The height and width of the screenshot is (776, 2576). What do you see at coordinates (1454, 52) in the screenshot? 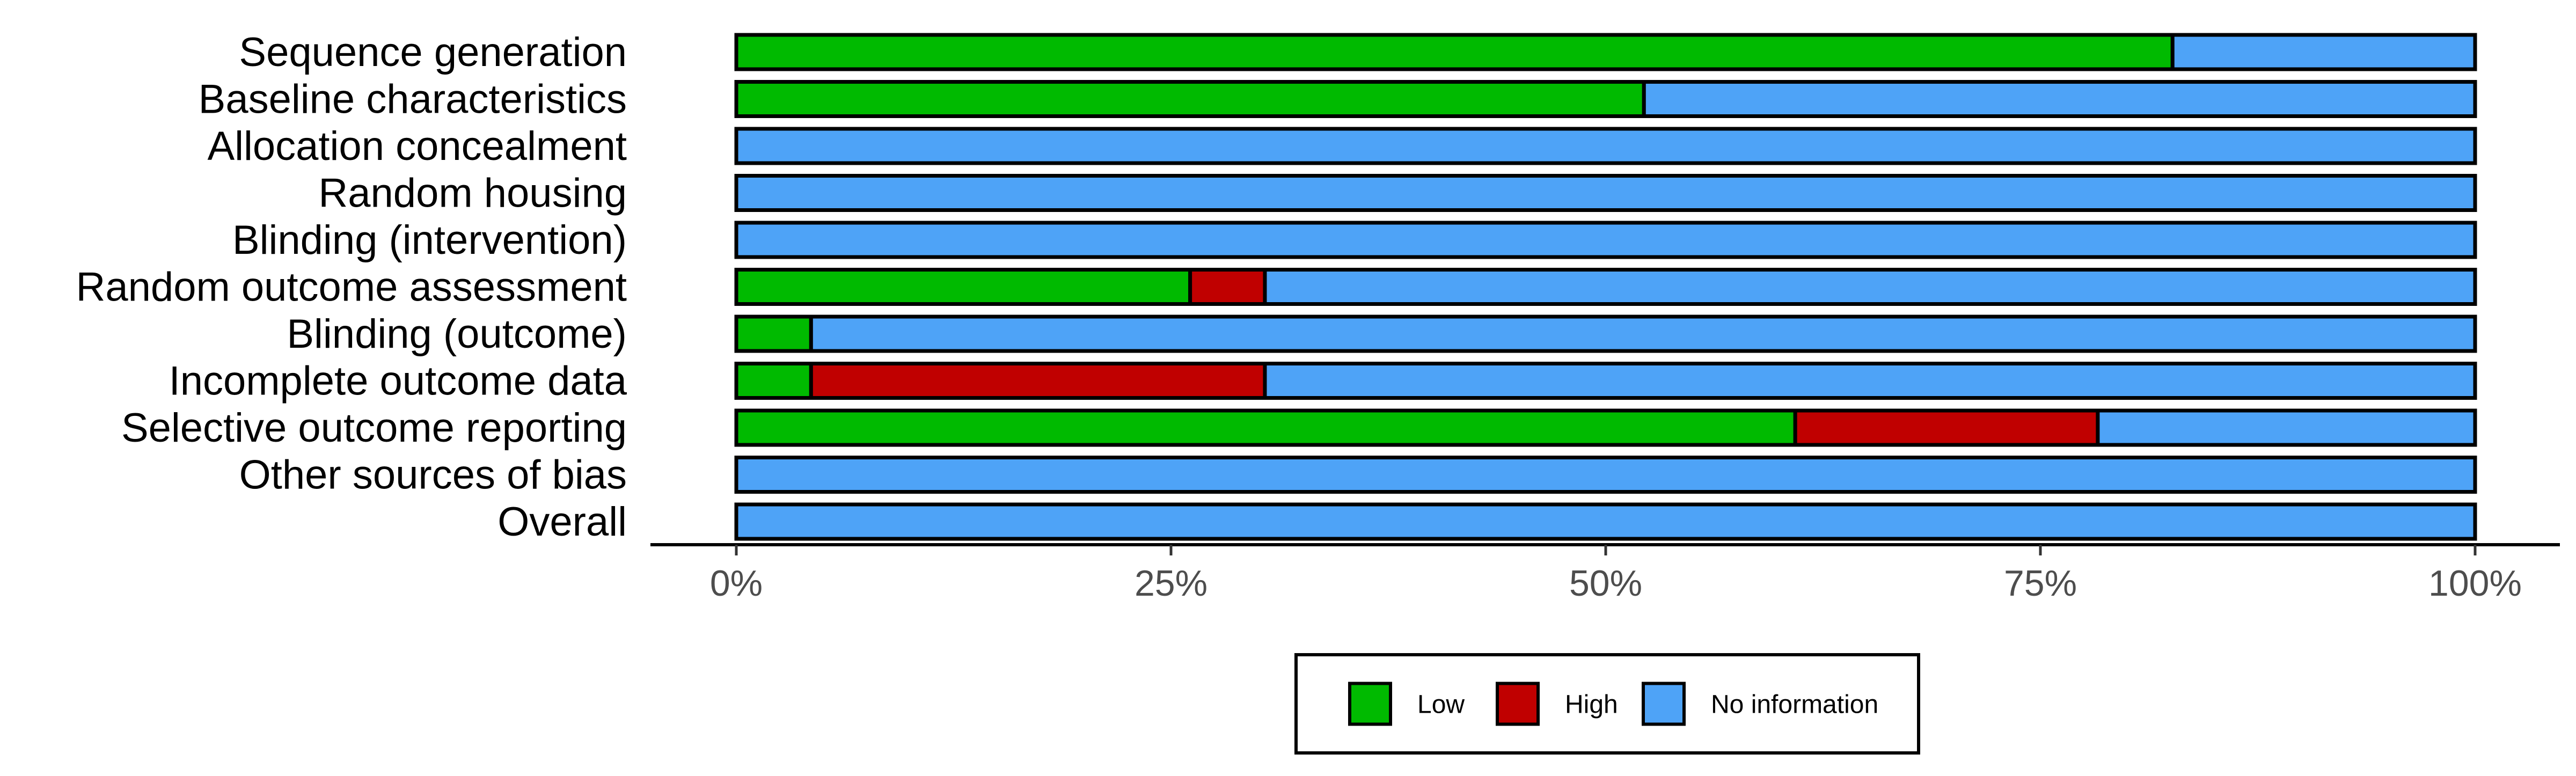
I see `bar-sequence-generation-low` at bounding box center [1454, 52].